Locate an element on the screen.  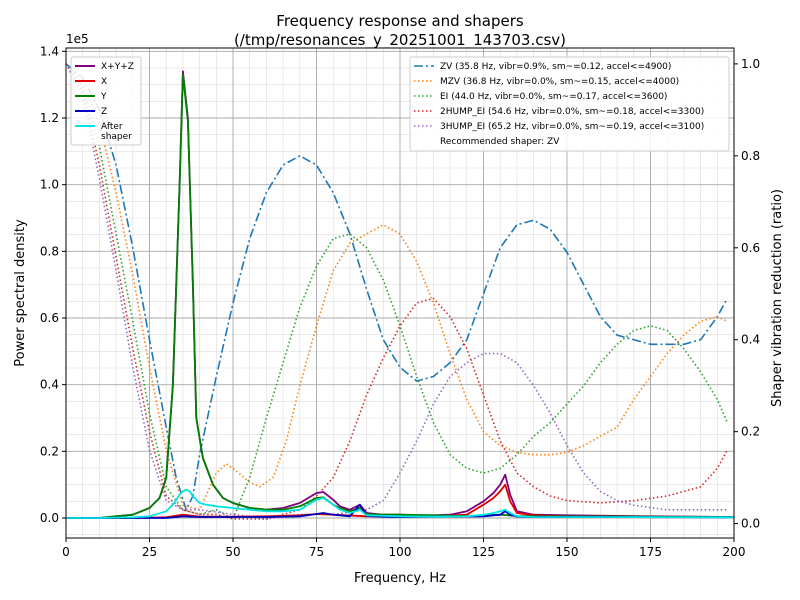
x-tick-label: 150 is located at coordinates (567, 552).